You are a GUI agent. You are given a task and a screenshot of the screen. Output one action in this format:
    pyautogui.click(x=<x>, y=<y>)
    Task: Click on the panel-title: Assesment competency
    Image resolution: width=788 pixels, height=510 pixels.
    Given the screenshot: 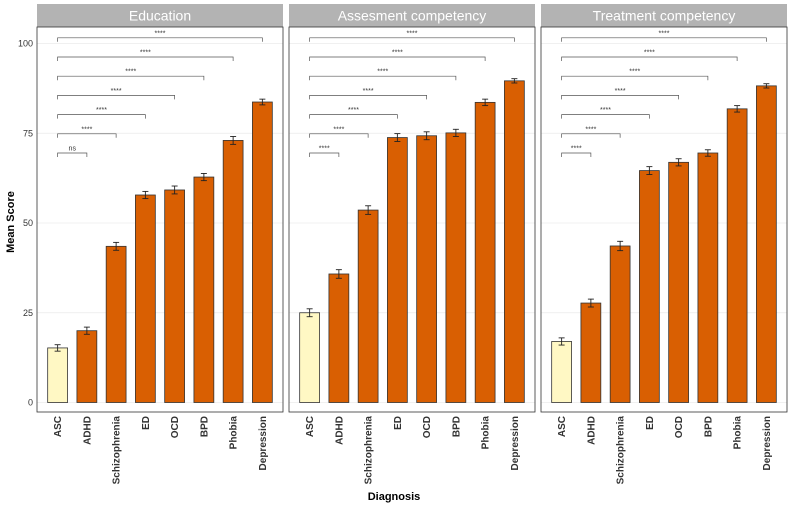 What is the action you would take?
    pyautogui.click(x=412, y=16)
    